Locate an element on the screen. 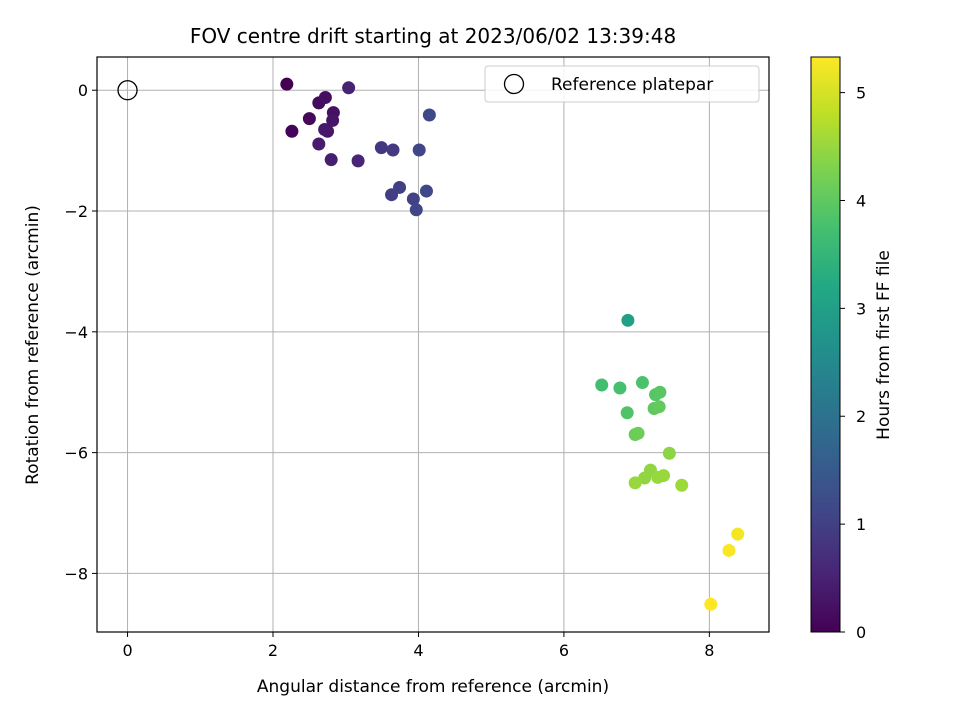 This screenshot has width=960, height=720. x-tick-label: 0 is located at coordinates (127, 650).